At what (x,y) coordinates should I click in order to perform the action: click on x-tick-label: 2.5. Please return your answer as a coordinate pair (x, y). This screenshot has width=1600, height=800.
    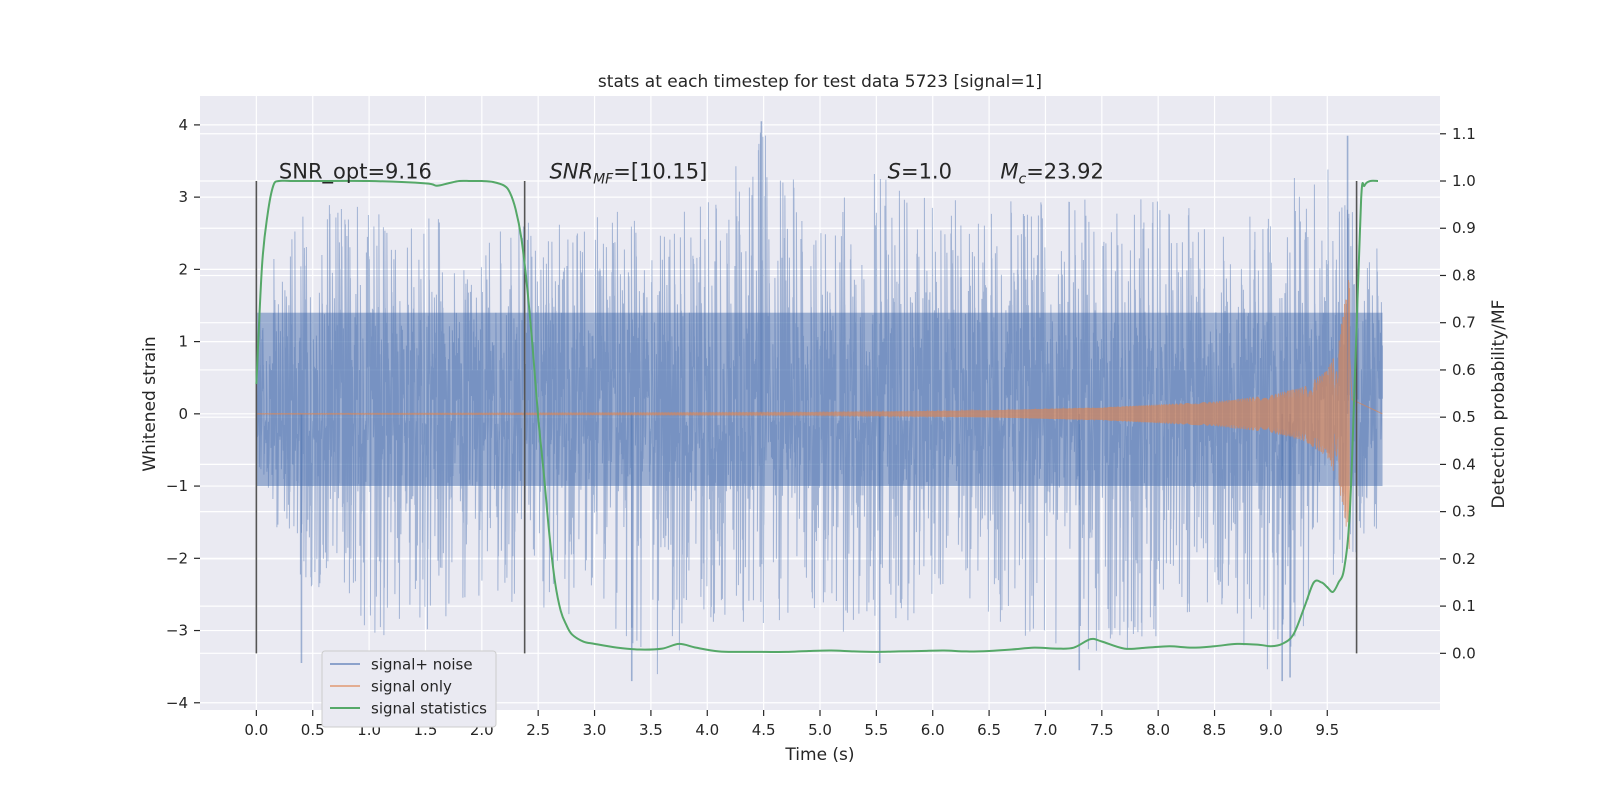
    Looking at the image, I should click on (538, 730).